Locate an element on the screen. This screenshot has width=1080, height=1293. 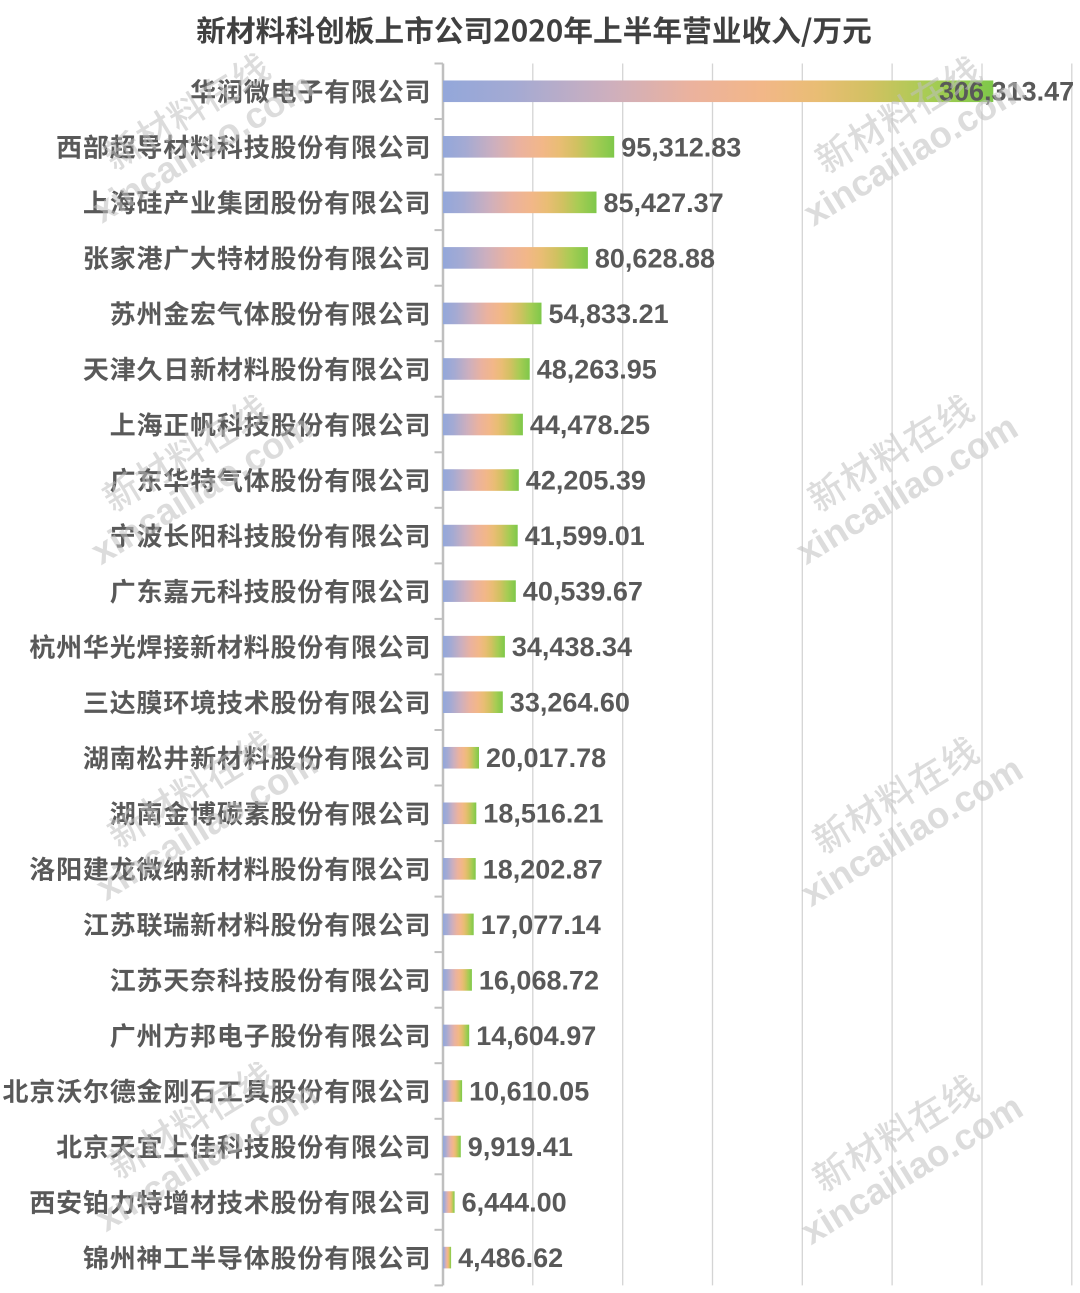
svg-text: 18,516.21 is located at coordinates (543, 814).